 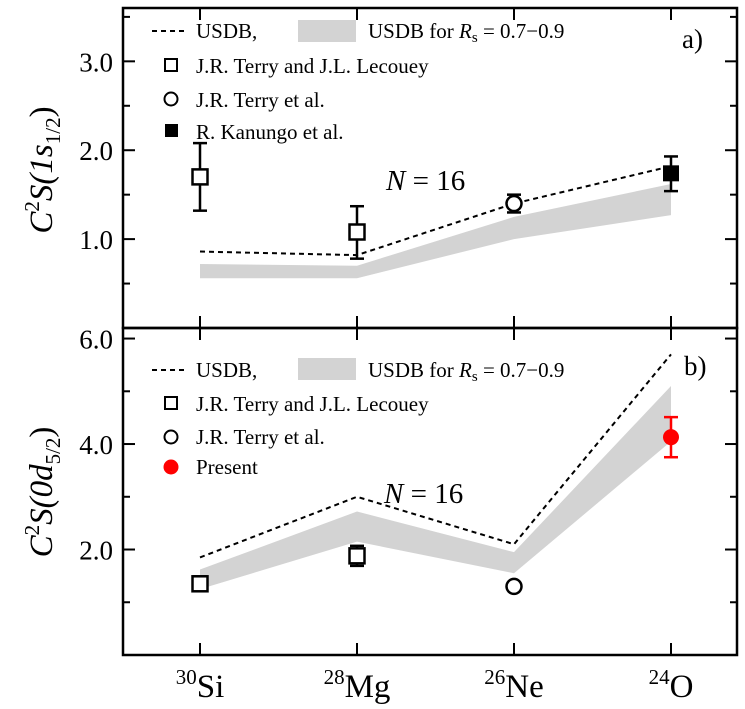 I want to click on legend-present-label: Present, so click(x=227, y=467).